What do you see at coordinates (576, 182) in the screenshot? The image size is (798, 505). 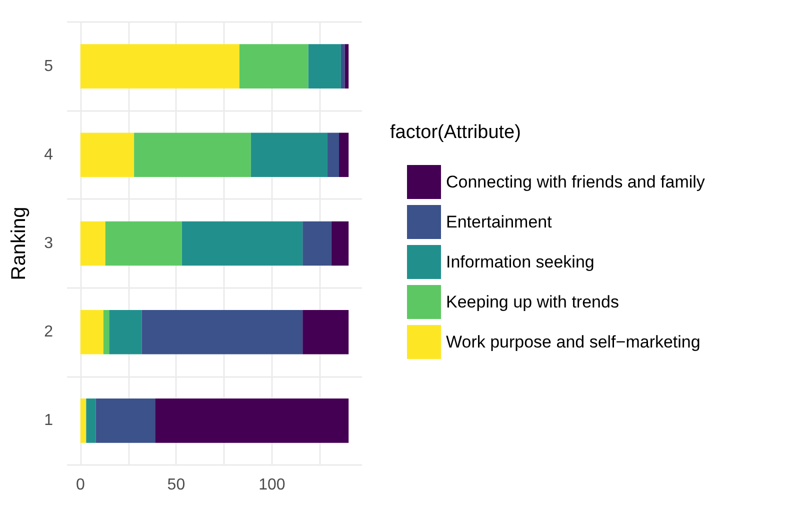 I see `legend-label: Connecting with friends and family` at bounding box center [576, 182].